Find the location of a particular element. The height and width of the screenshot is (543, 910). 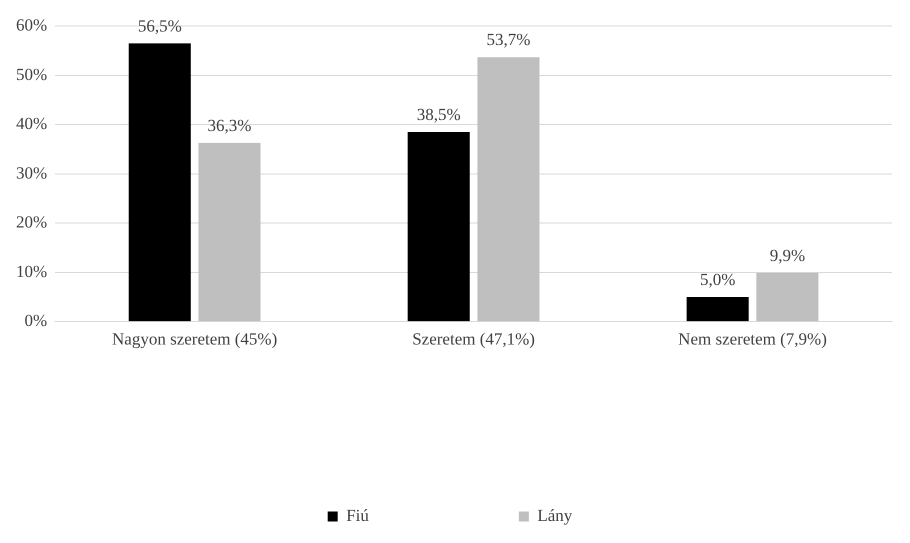

data-label: 56,5% is located at coordinates (160, 26).